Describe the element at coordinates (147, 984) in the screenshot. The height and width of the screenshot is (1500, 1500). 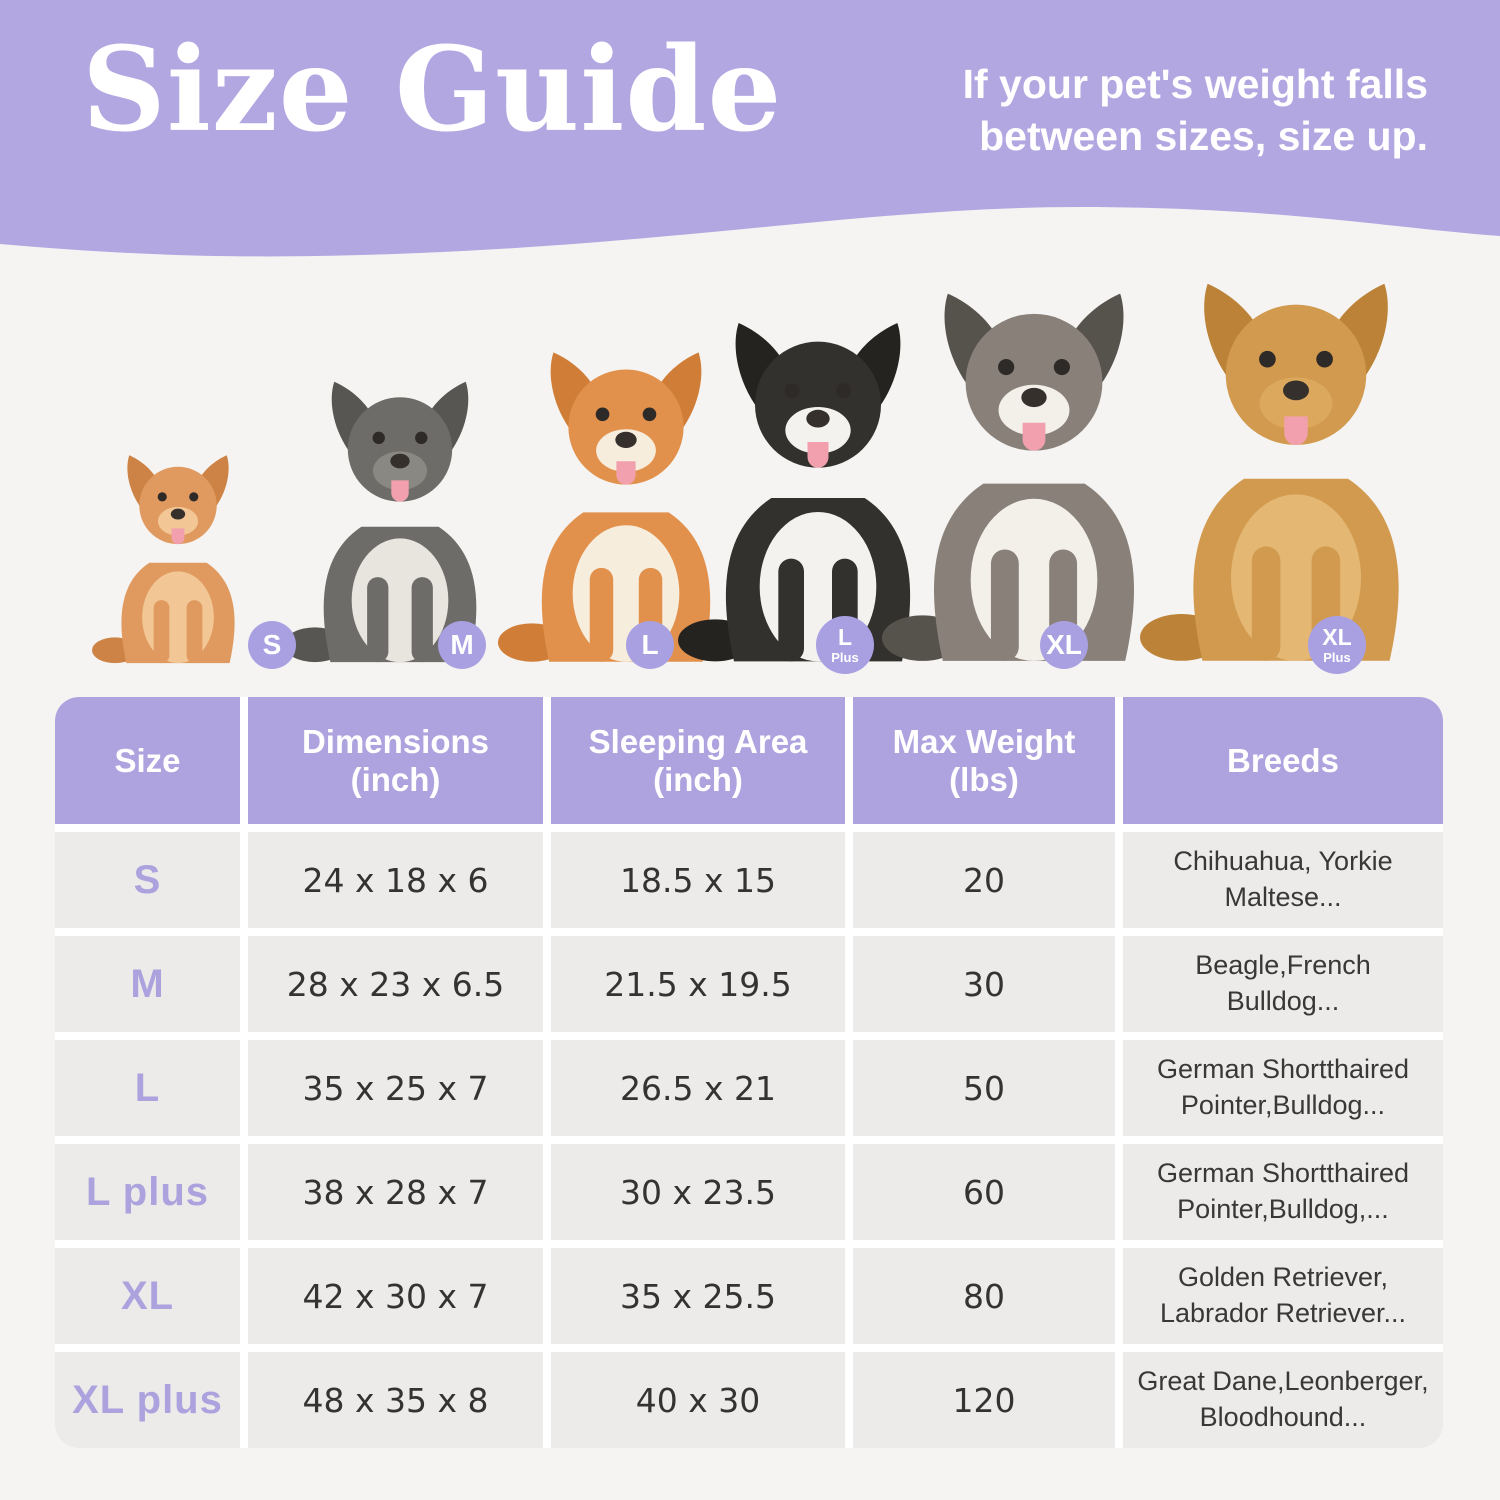
I see `size-cell: M` at that location.